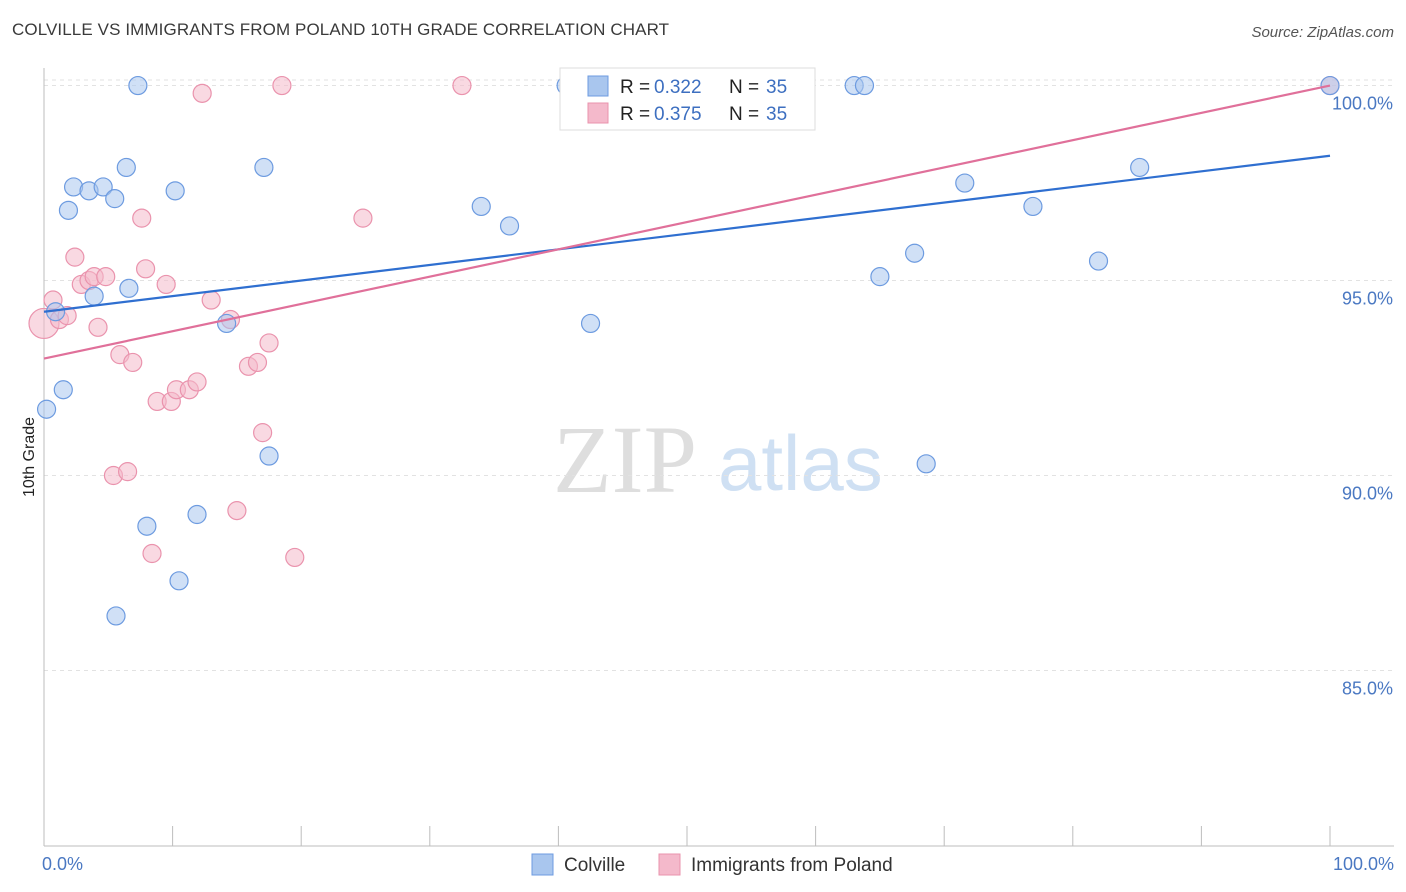 Image resolution: width=1406 pixels, height=892 pixels. I want to click on bottom-legend: Colville Immigrants from Poland, so click(712, 864).